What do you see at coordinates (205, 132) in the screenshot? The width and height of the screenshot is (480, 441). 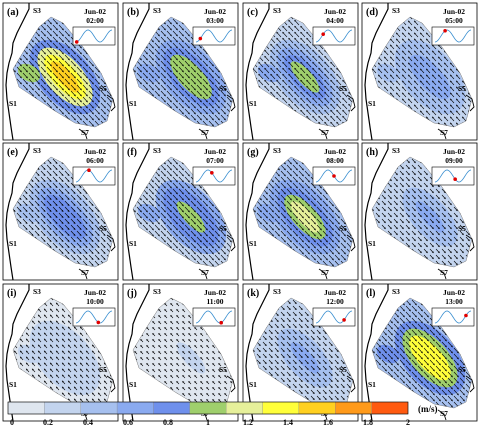 I see `site-label-s7: S7` at bounding box center [205, 132].